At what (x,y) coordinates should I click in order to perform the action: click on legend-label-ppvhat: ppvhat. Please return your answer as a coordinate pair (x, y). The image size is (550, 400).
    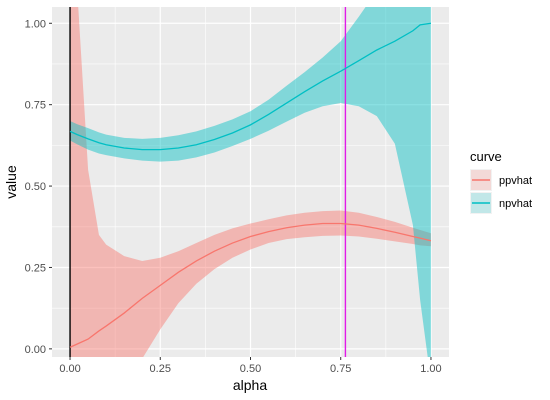
    Looking at the image, I should click on (515, 181).